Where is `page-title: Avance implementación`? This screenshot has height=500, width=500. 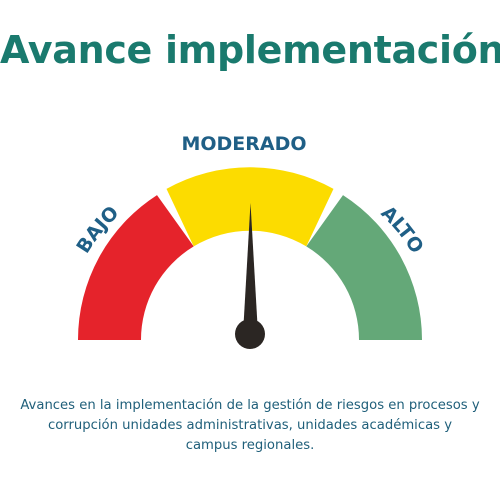 page-title: Avance implementación is located at coordinates (250, 50).